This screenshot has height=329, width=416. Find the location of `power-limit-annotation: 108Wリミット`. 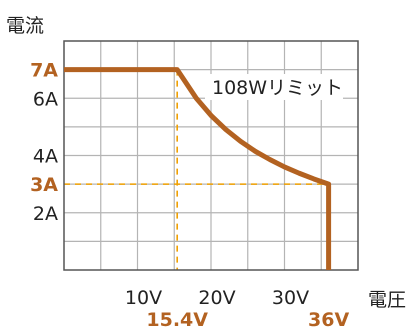

power-limit-annotation: 108Wリミット is located at coordinates (277, 88).